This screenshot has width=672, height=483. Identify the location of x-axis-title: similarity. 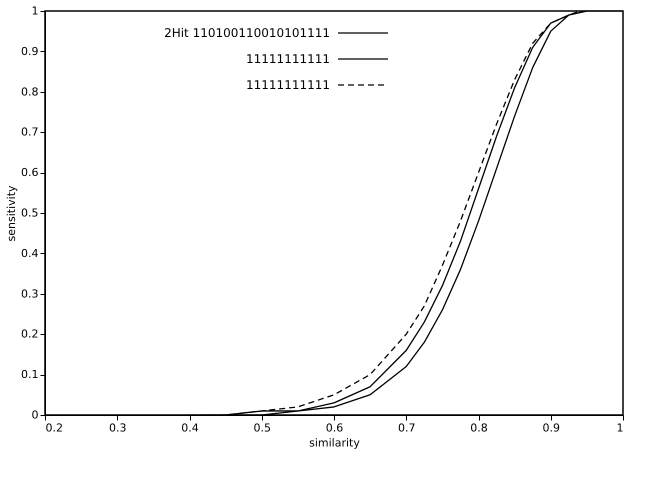
(334, 443).